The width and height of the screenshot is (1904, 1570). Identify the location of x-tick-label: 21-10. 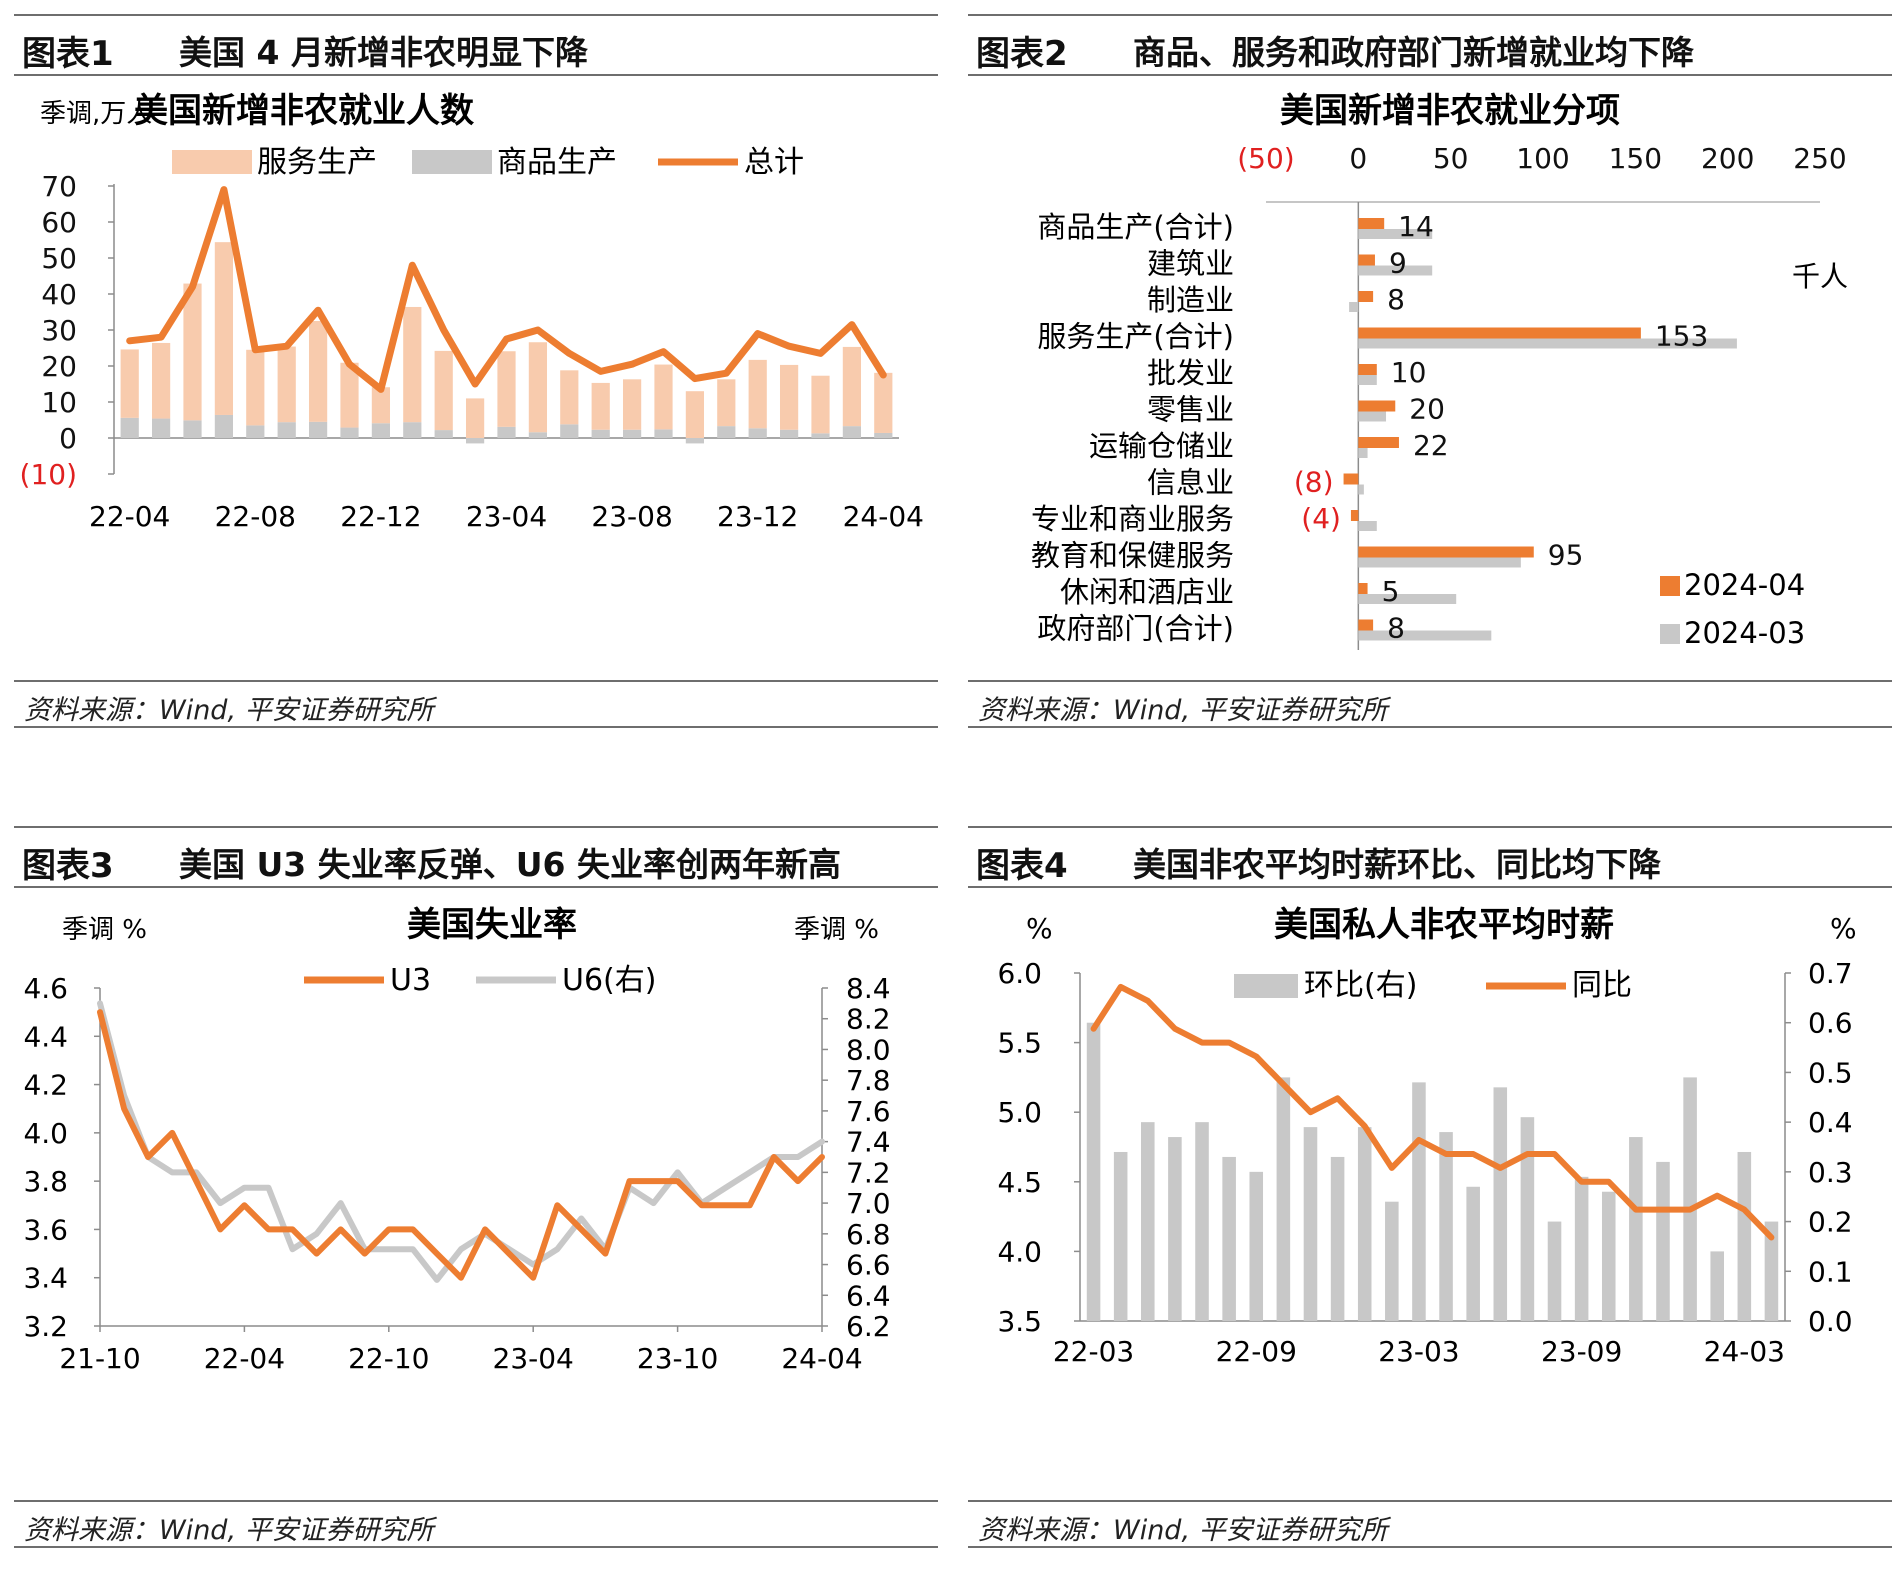
(99, 1358).